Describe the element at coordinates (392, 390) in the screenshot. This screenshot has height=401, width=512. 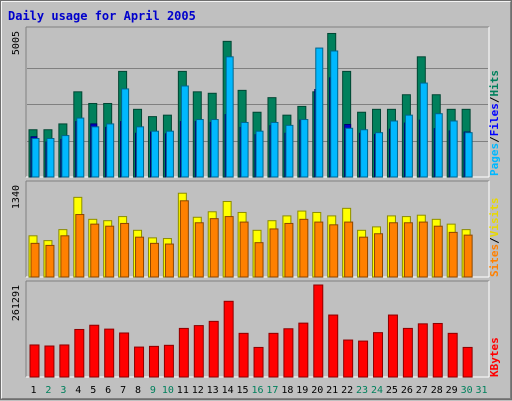
I see `x-tick-day-25: 25` at that location.